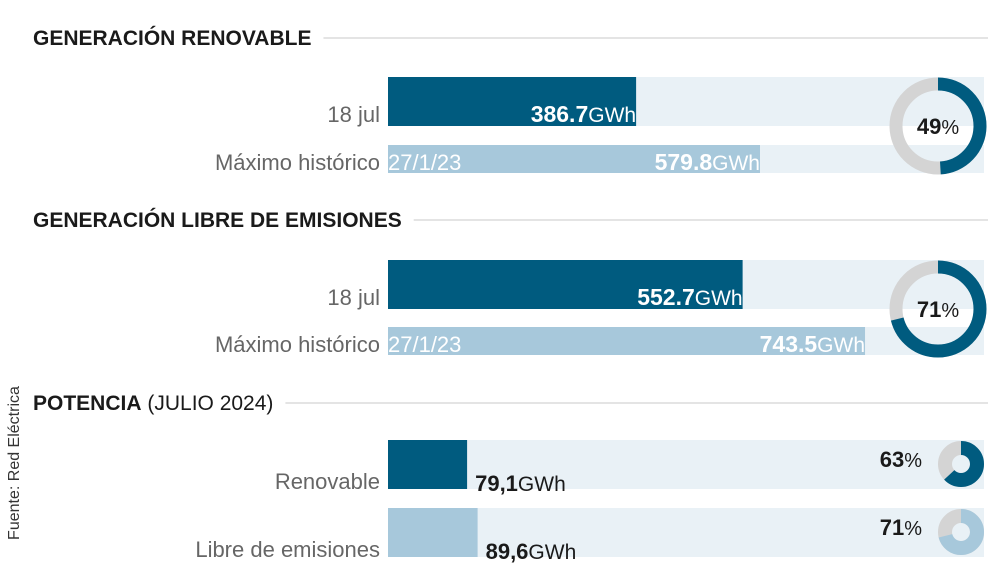 This screenshot has height=567, width=1000. I want to click on libre-emisiones-value-1: 743.5GWh, so click(812, 344).